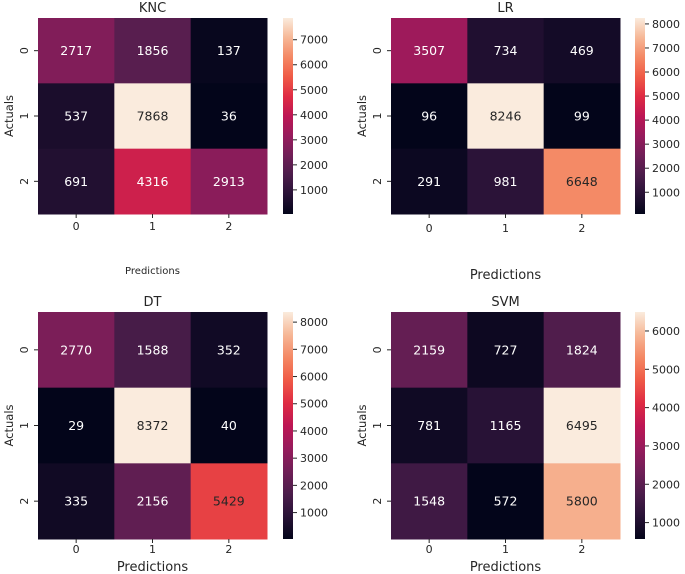  I want to click on cell-value-label: 691, so click(76, 181).